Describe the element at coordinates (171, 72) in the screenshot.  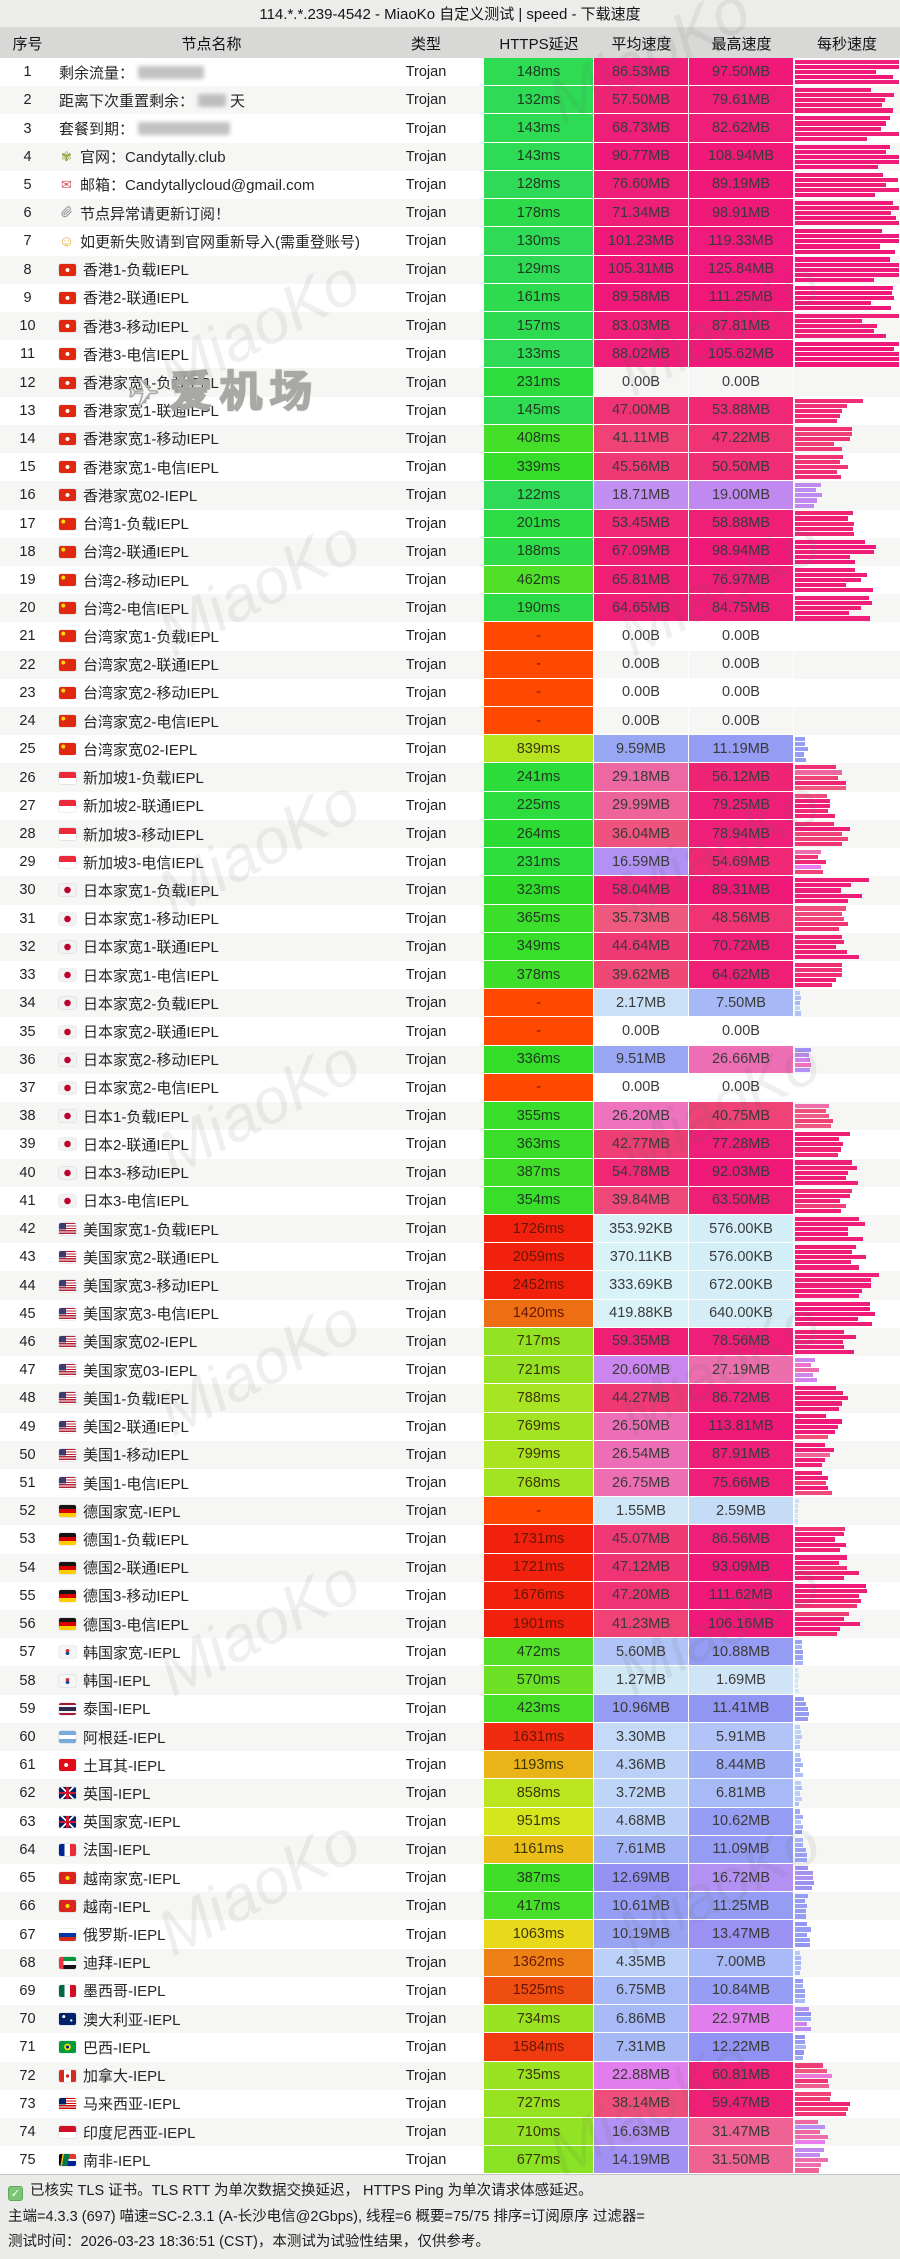
I see `redacted-text` at that location.